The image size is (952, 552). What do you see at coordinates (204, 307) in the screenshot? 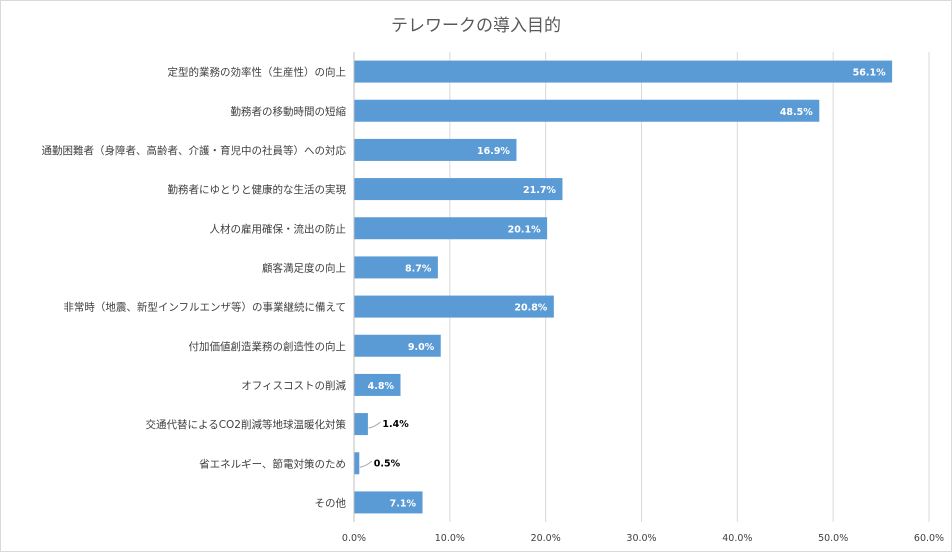
I see `category-label: 非常時（地震、新型インフルエンザ等）の事業継続に備えて` at bounding box center [204, 307].